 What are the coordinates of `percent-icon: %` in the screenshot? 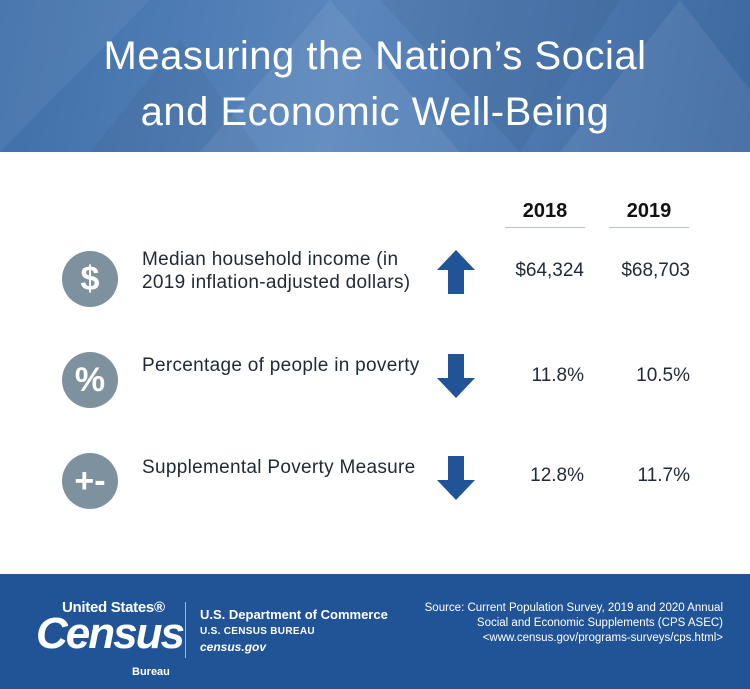 It's located at (90, 380).